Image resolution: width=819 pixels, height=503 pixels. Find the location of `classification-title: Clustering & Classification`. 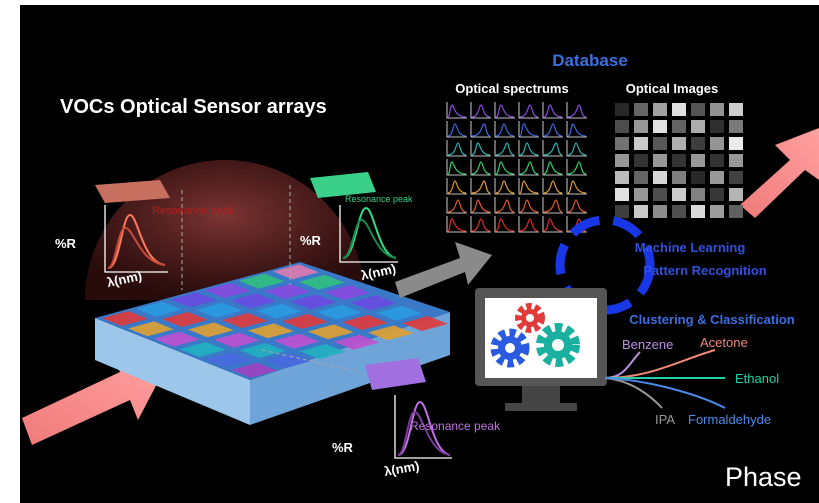

classification-title: Clustering & Classification is located at coordinates (711, 319).